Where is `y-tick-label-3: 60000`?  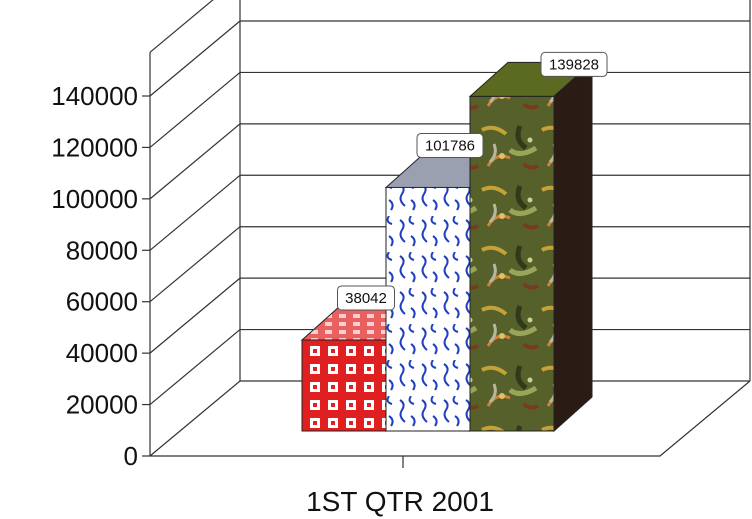
y-tick-label-3: 60000 is located at coordinates (102, 302).